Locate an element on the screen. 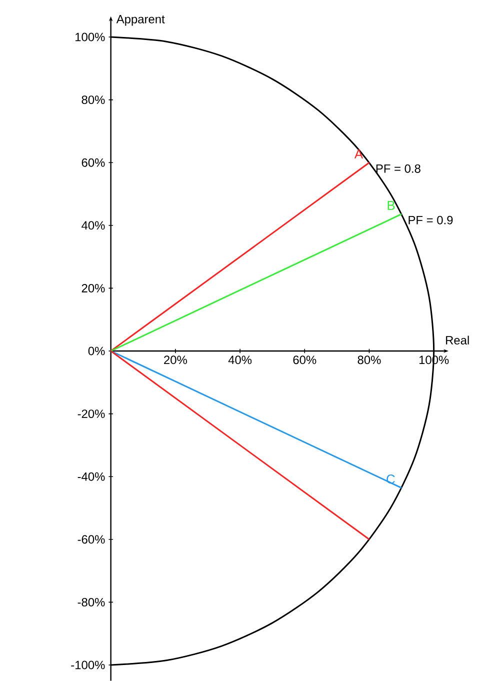 This screenshot has height=681, width=502. x-axis-title: Real is located at coordinates (457, 340).